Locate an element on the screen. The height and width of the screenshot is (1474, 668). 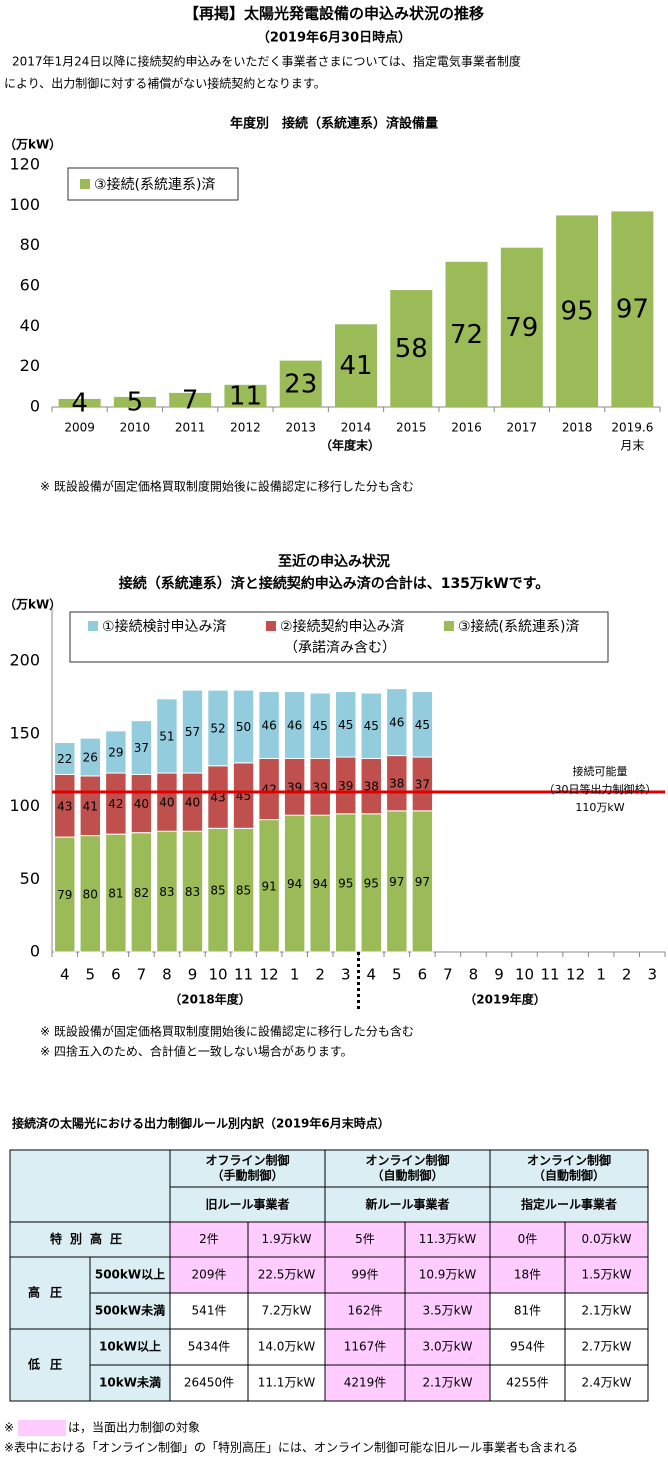
table-value: 2件 is located at coordinates (209, 1239).